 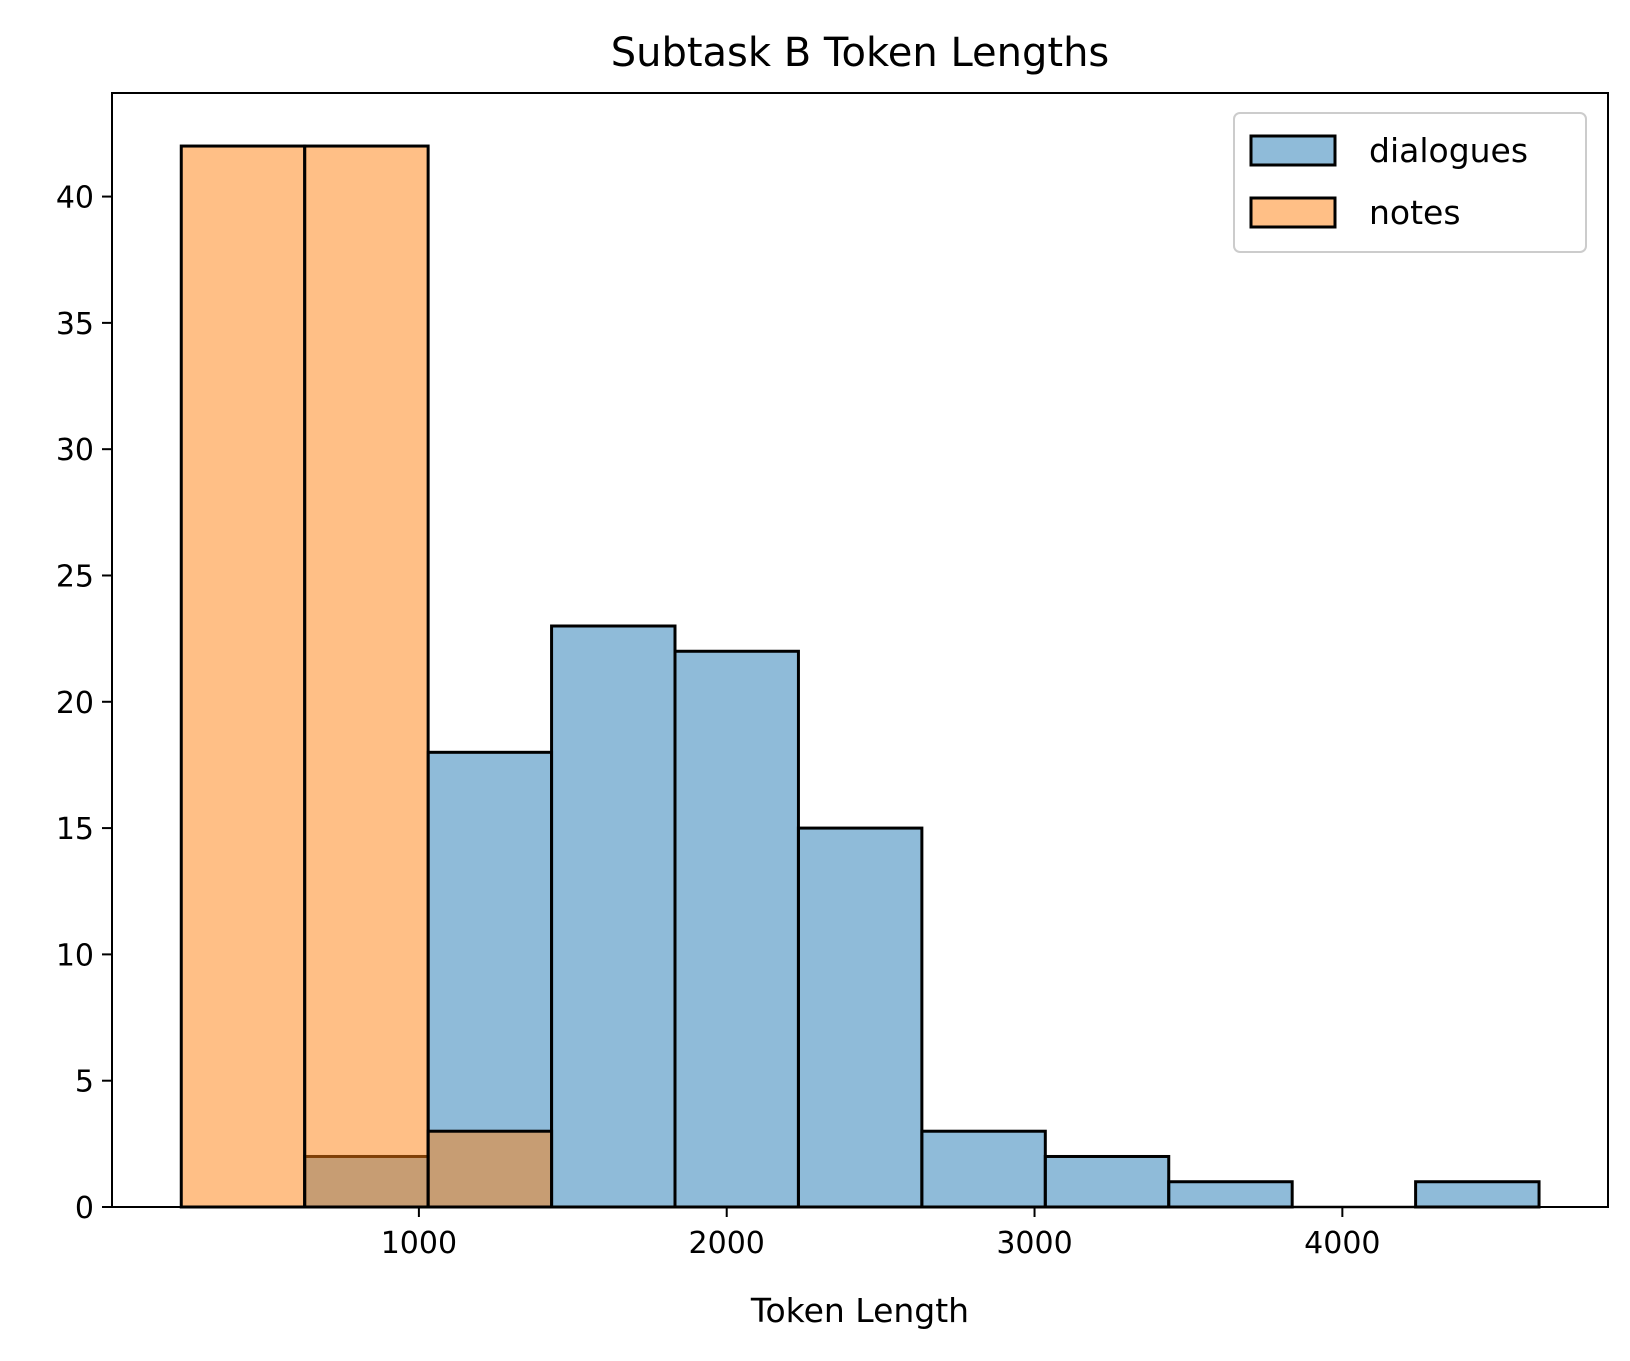 I want to click on y-tick-label: 5, so click(x=84, y=1082).